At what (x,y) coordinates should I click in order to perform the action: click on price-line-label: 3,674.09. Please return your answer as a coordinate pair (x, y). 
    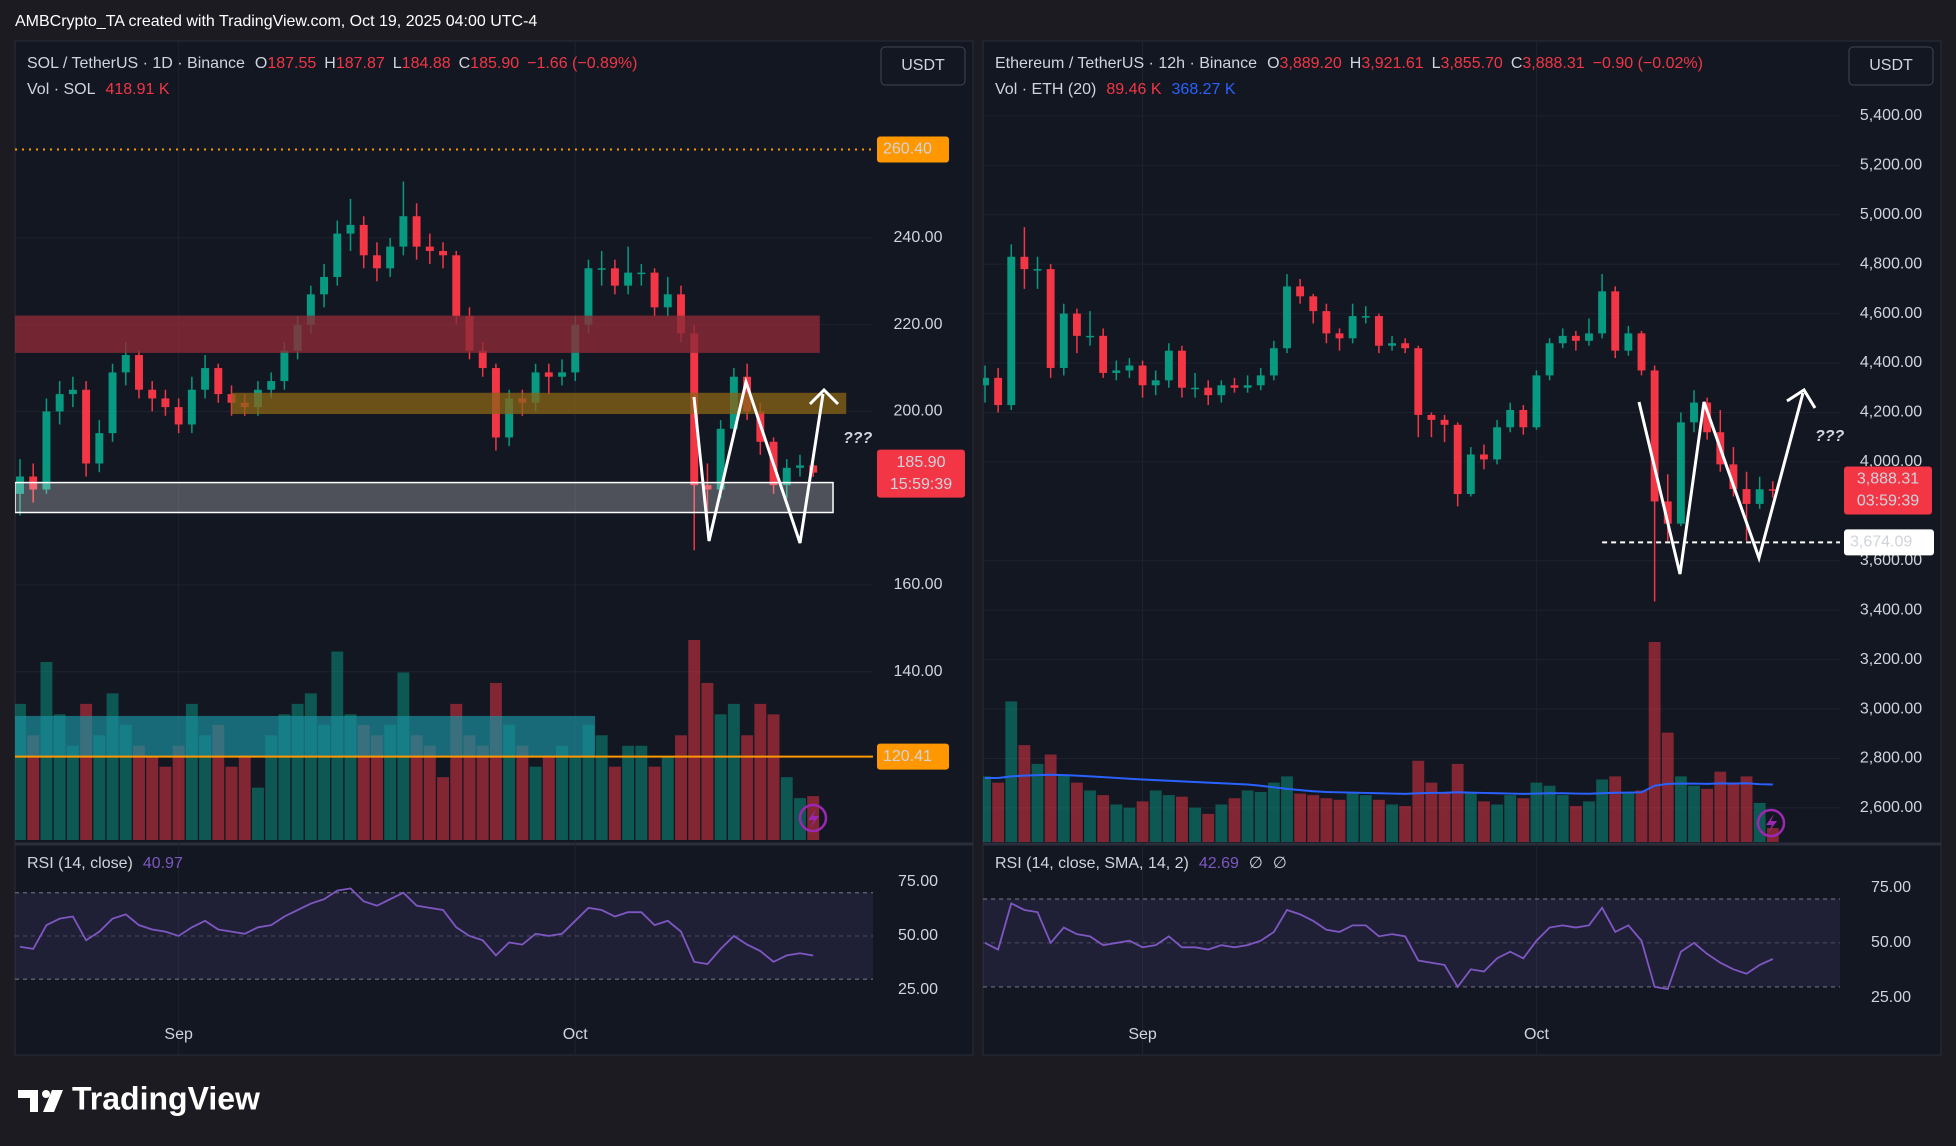
    Looking at the image, I should click on (1881, 542).